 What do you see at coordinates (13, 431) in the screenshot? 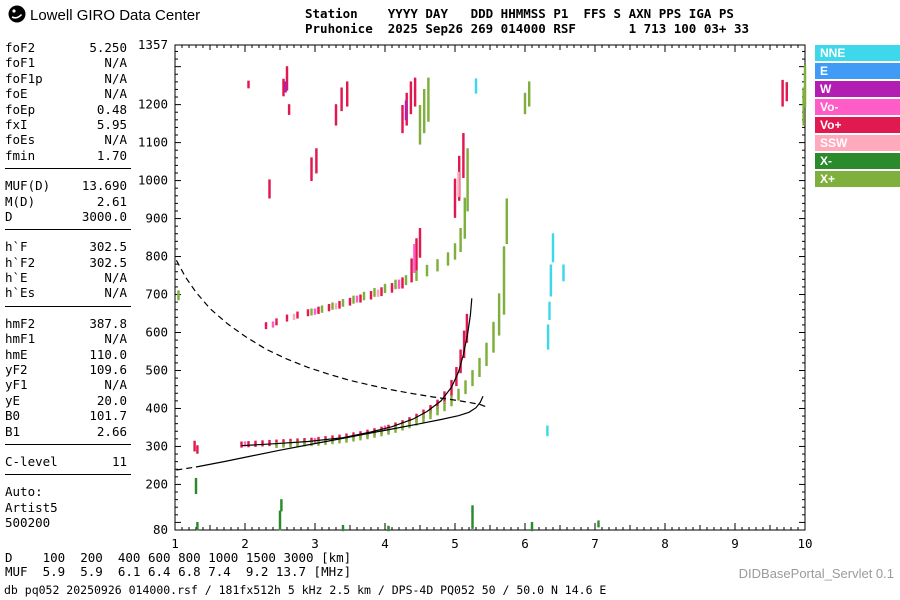
I see `param-label: B1` at bounding box center [13, 431].